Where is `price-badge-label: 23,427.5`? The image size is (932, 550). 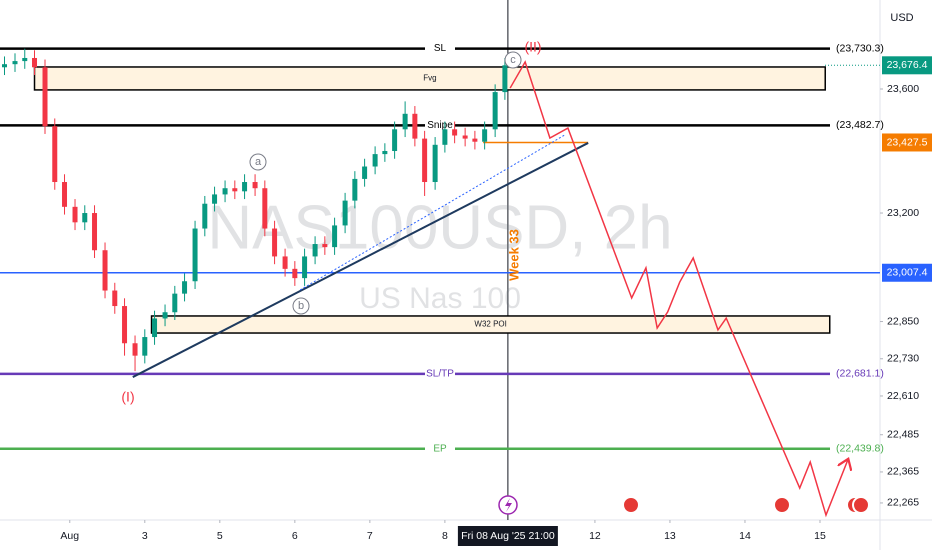 price-badge-label: 23,427.5 is located at coordinates (907, 142).